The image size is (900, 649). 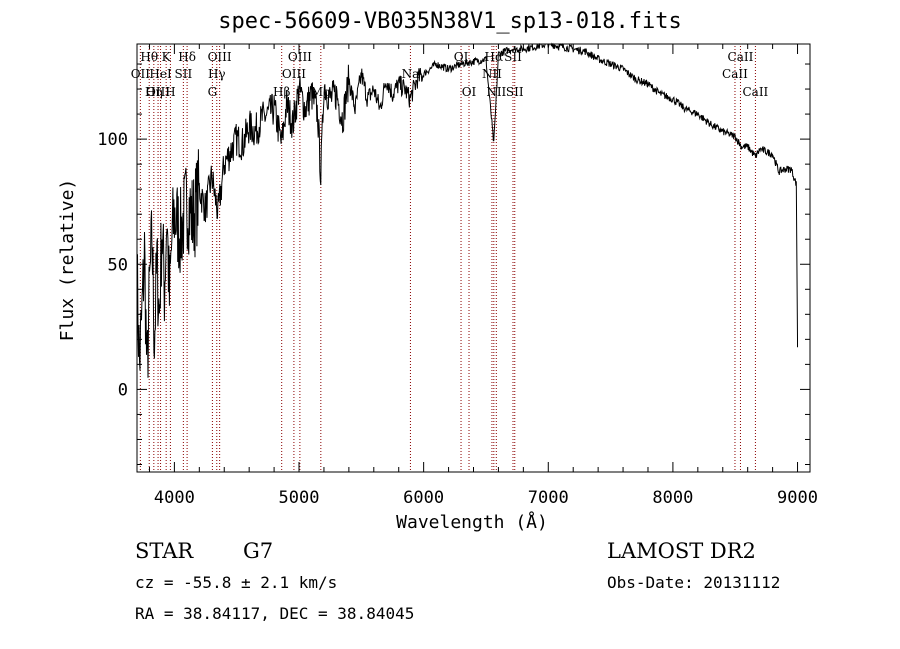 I want to click on line-marker-label: Hη, so click(x=154, y=92).